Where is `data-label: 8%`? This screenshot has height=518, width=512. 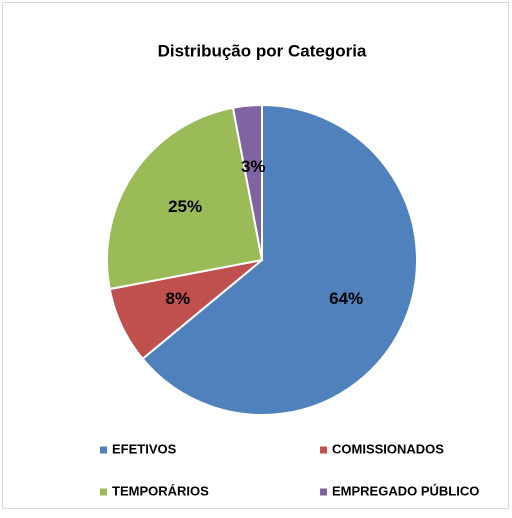 data-label: 8% is located at coordinates (178, 298).